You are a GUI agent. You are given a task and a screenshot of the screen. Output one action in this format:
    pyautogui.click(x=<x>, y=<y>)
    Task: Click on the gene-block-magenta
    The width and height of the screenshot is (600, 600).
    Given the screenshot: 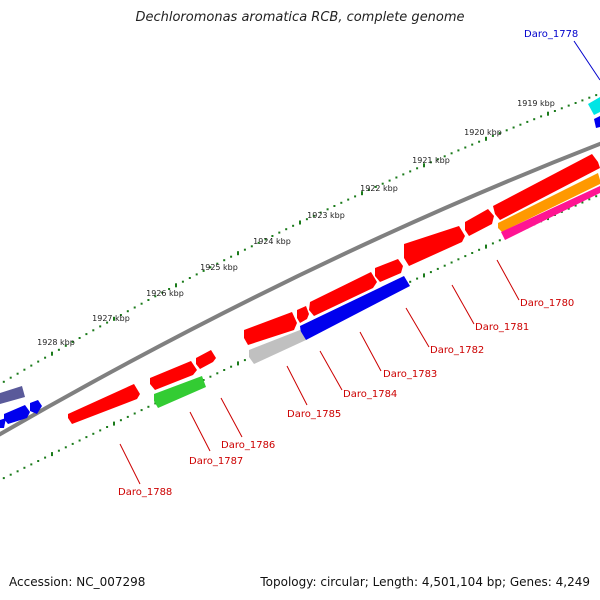 What is the action you would take?
    pyautogui.click(x=550, y=213)
    